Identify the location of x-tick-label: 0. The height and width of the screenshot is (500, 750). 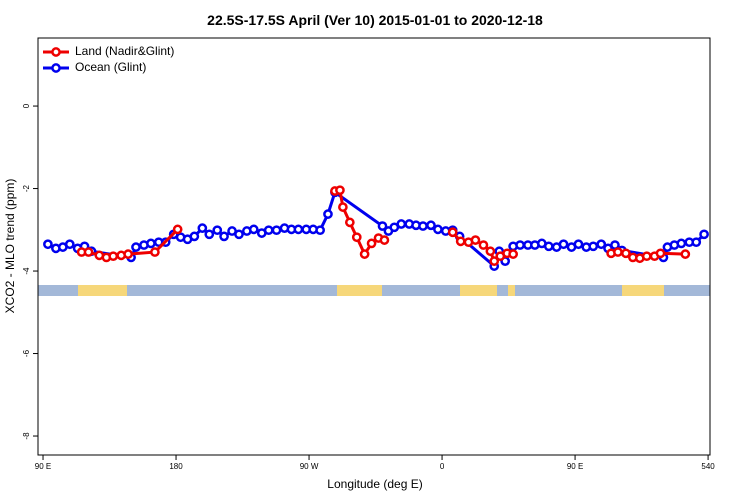
(442, 466).